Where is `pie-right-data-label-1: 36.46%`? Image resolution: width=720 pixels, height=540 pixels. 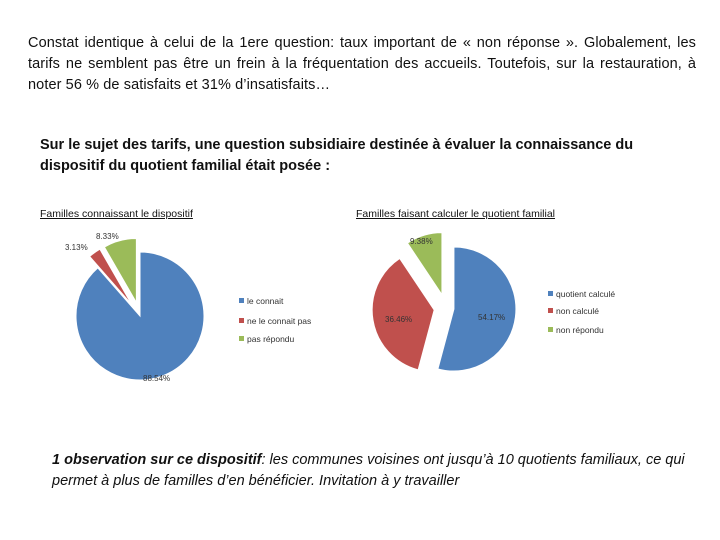 pie-right-data-label-1: 36.46% is located at coordinates (398, 319).